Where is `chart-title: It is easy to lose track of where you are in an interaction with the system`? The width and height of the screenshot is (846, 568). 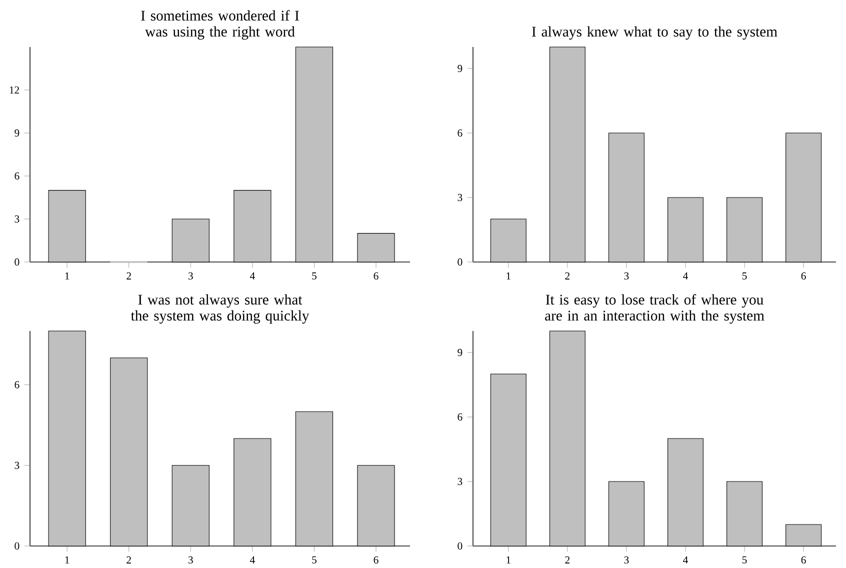 chart-title: It is easy to lose track of where you are in an interaction with the system is located at coordinates (654, 309).